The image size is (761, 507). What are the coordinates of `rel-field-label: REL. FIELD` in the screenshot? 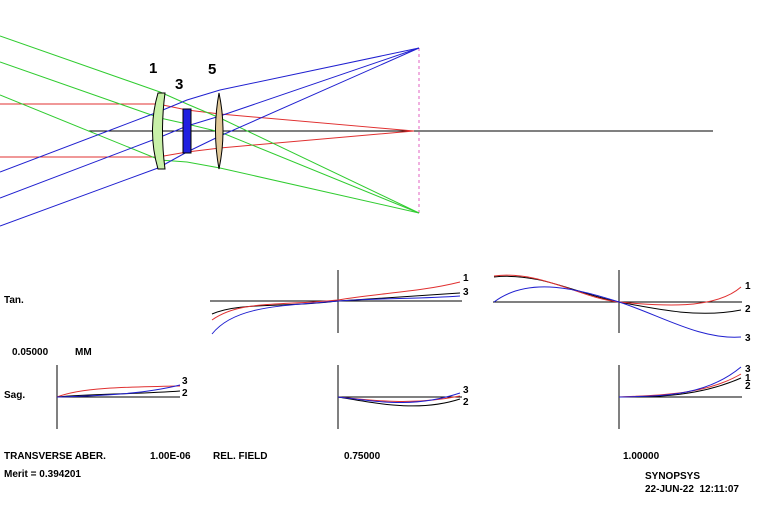 It's located at (240, 456).